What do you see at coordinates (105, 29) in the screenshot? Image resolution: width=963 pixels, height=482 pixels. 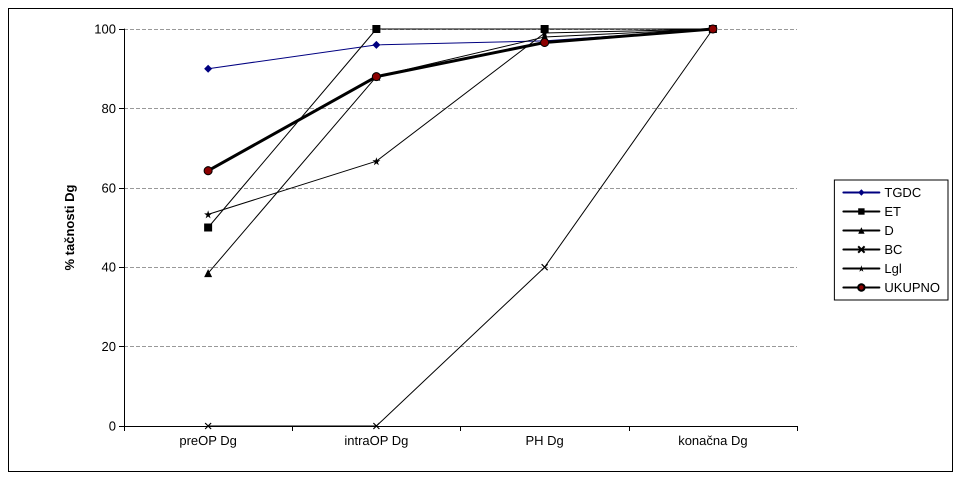 I see `y-tick-label: 100` at bounding box center [105, 29].